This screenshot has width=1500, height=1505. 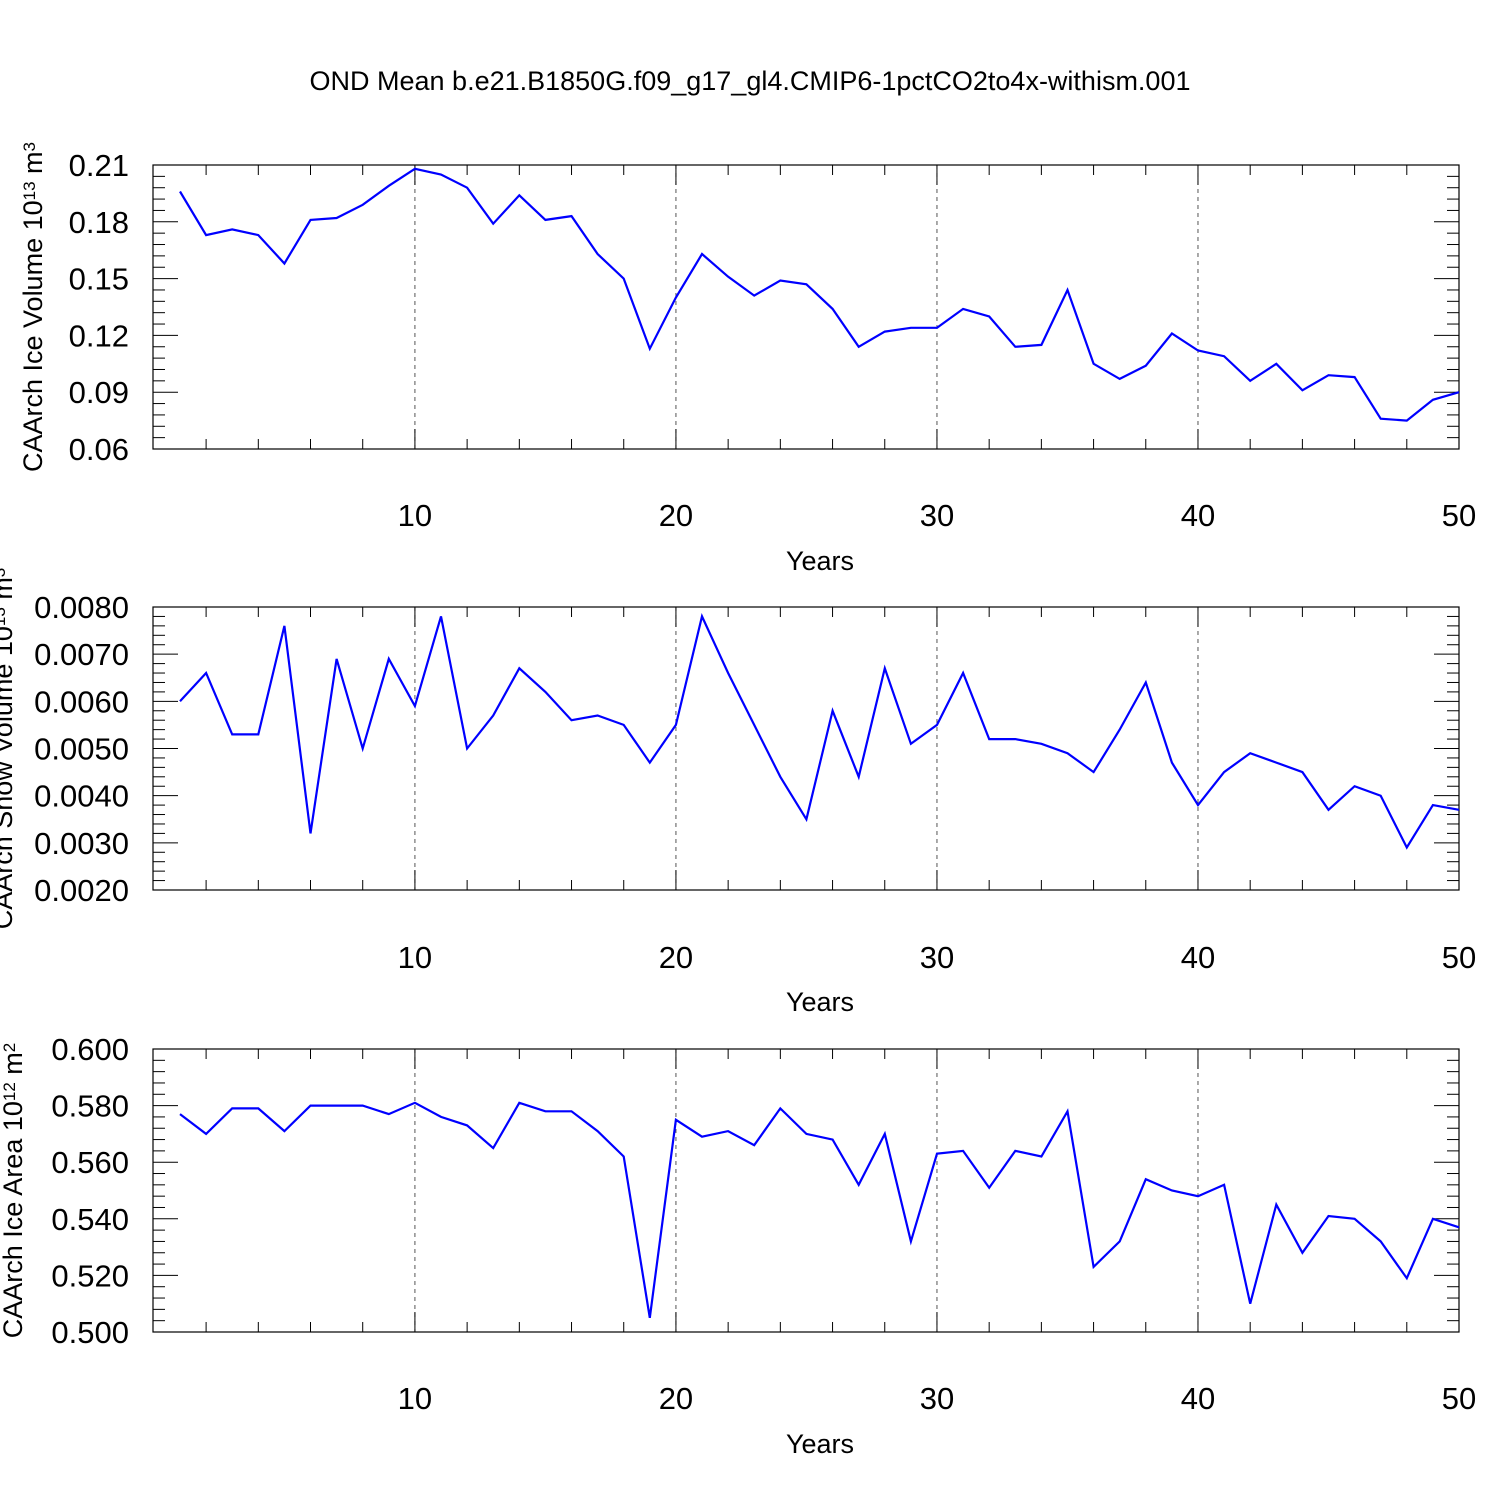 I want to click on y-tick-label: 0.0050, so click(x=81, y=749).